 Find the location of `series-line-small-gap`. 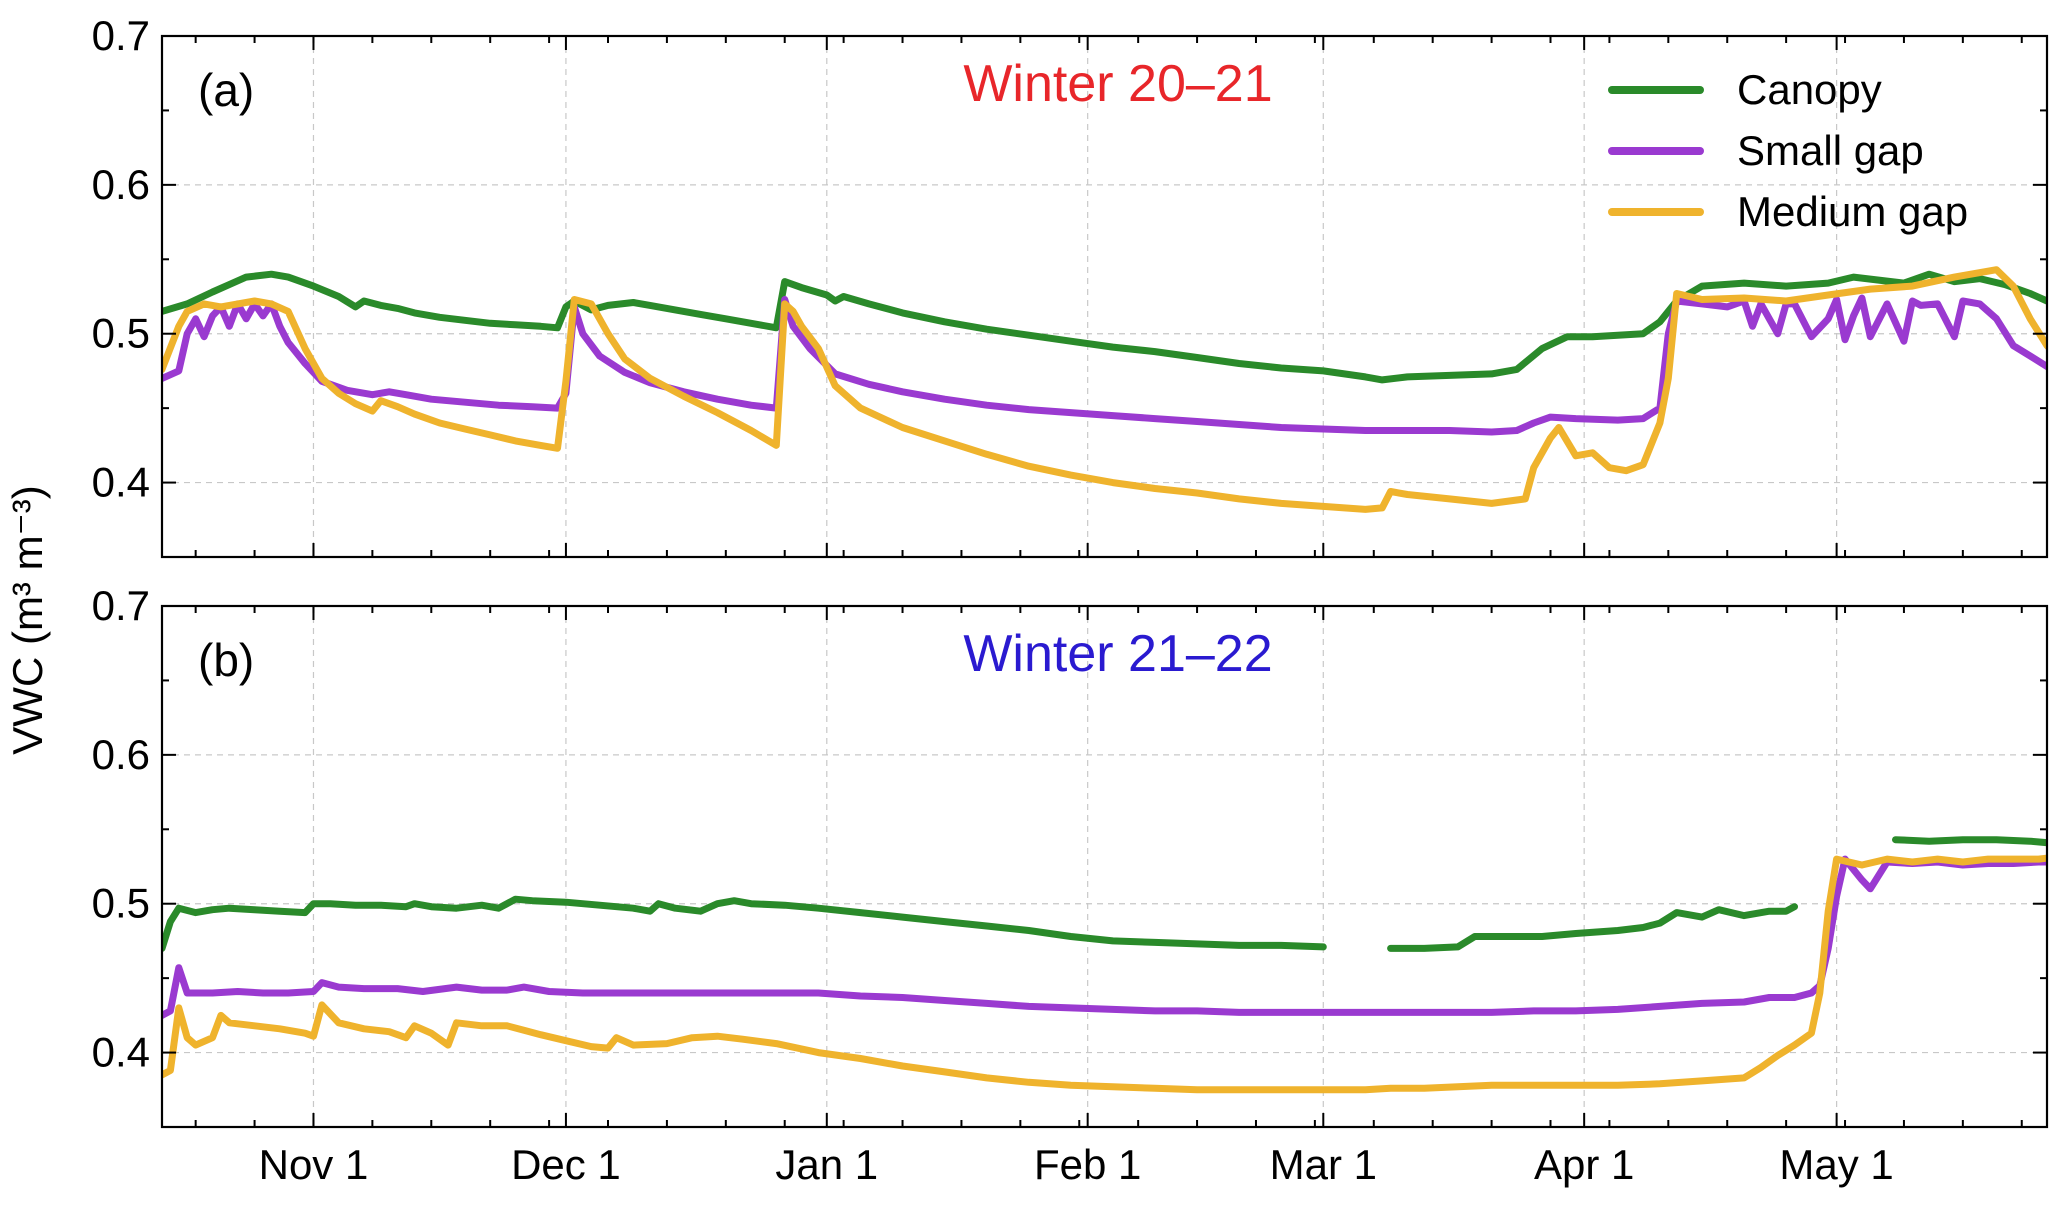

series-line-small-gap is located at coordinates (1104, 937).